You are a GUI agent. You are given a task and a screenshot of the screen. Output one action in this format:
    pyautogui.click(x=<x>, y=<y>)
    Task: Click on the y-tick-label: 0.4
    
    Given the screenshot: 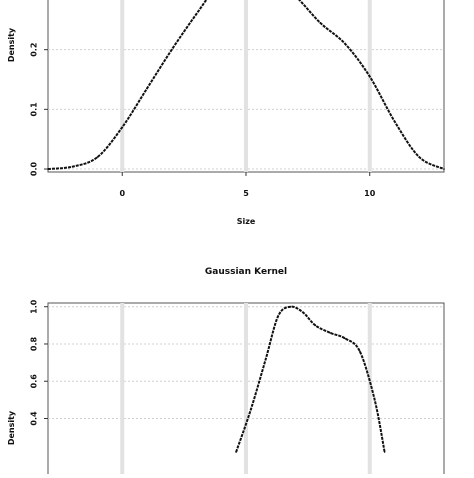 What is the action you would take?
    pyautogui.click(x=34, y=418)
    